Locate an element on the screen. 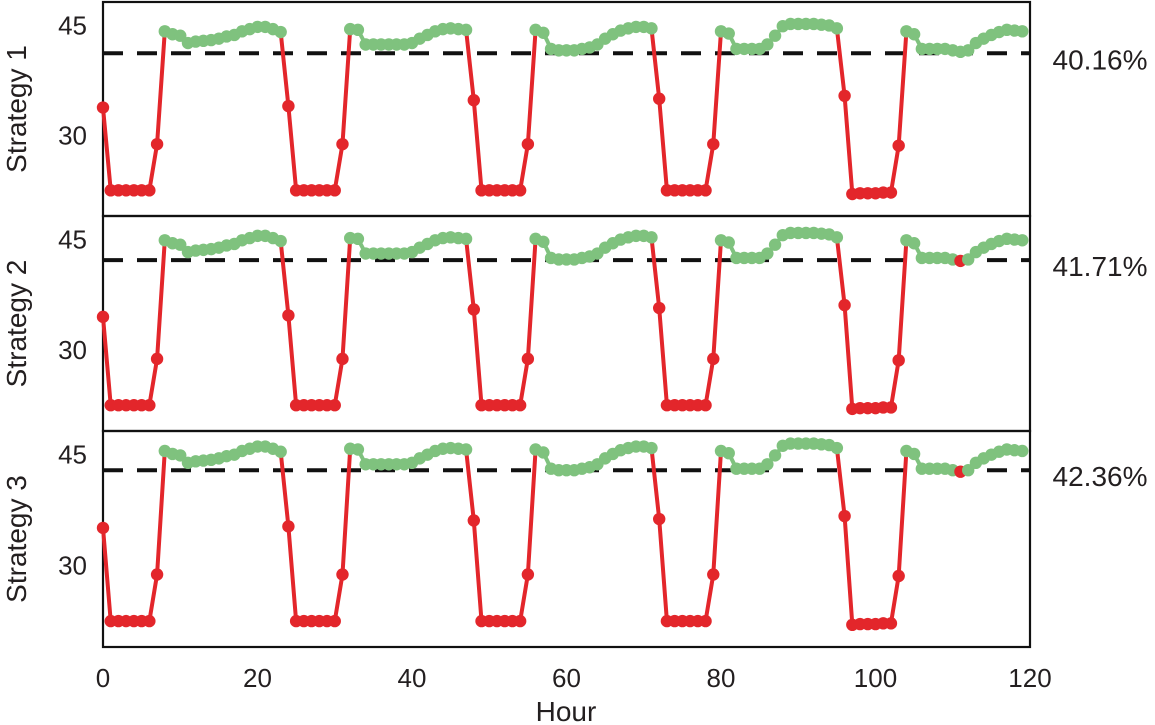  x-axis: 0 20 40 60 80 100 120 is located at coordinates (574, 678).